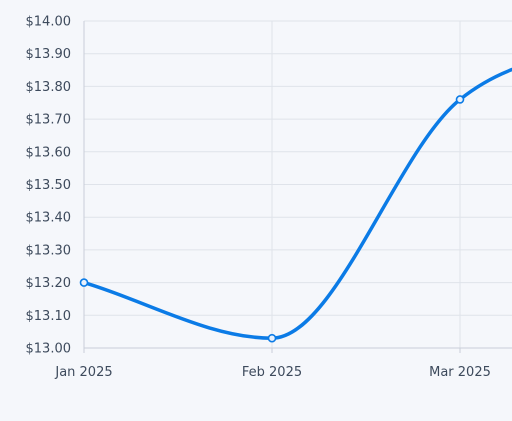  What do you see at coordinates (460, 372) in the screenshot?
I see `x-tick-label: Mar 2025` at bounding box center [460, 372].